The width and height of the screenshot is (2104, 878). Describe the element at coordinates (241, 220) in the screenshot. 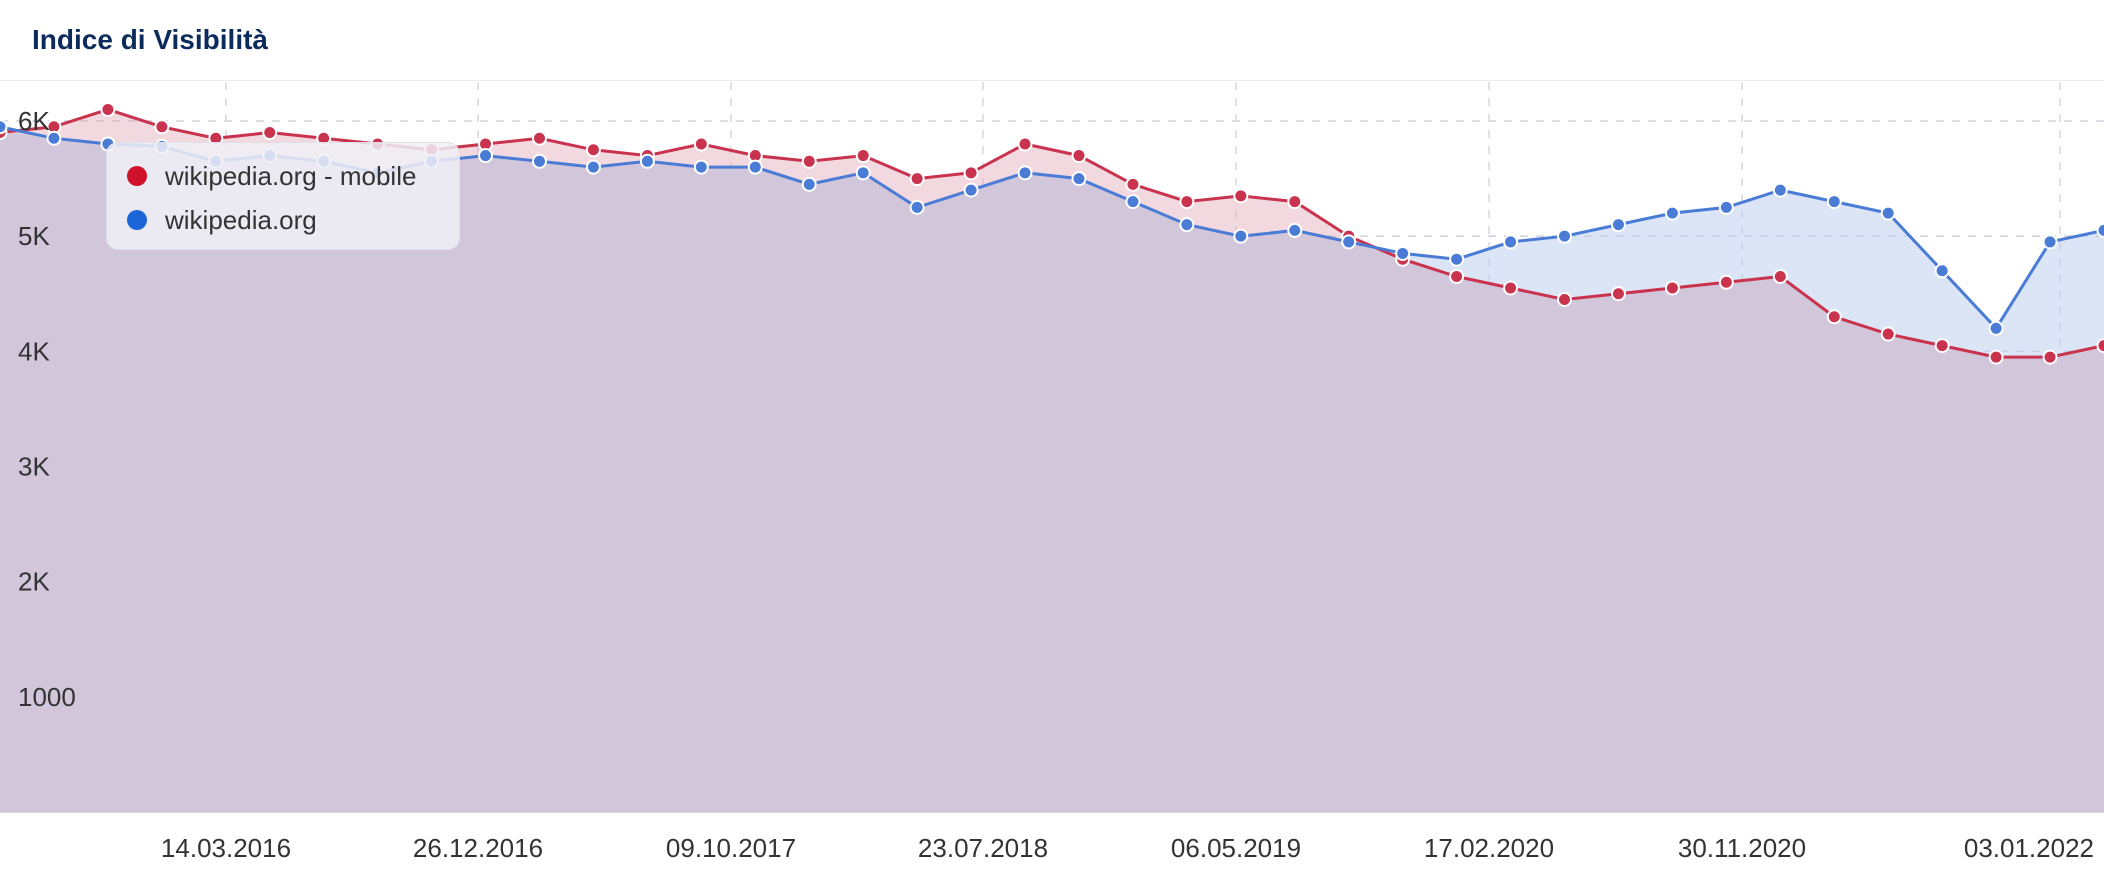

I see `legend-label: wikipedia.org` at that location.